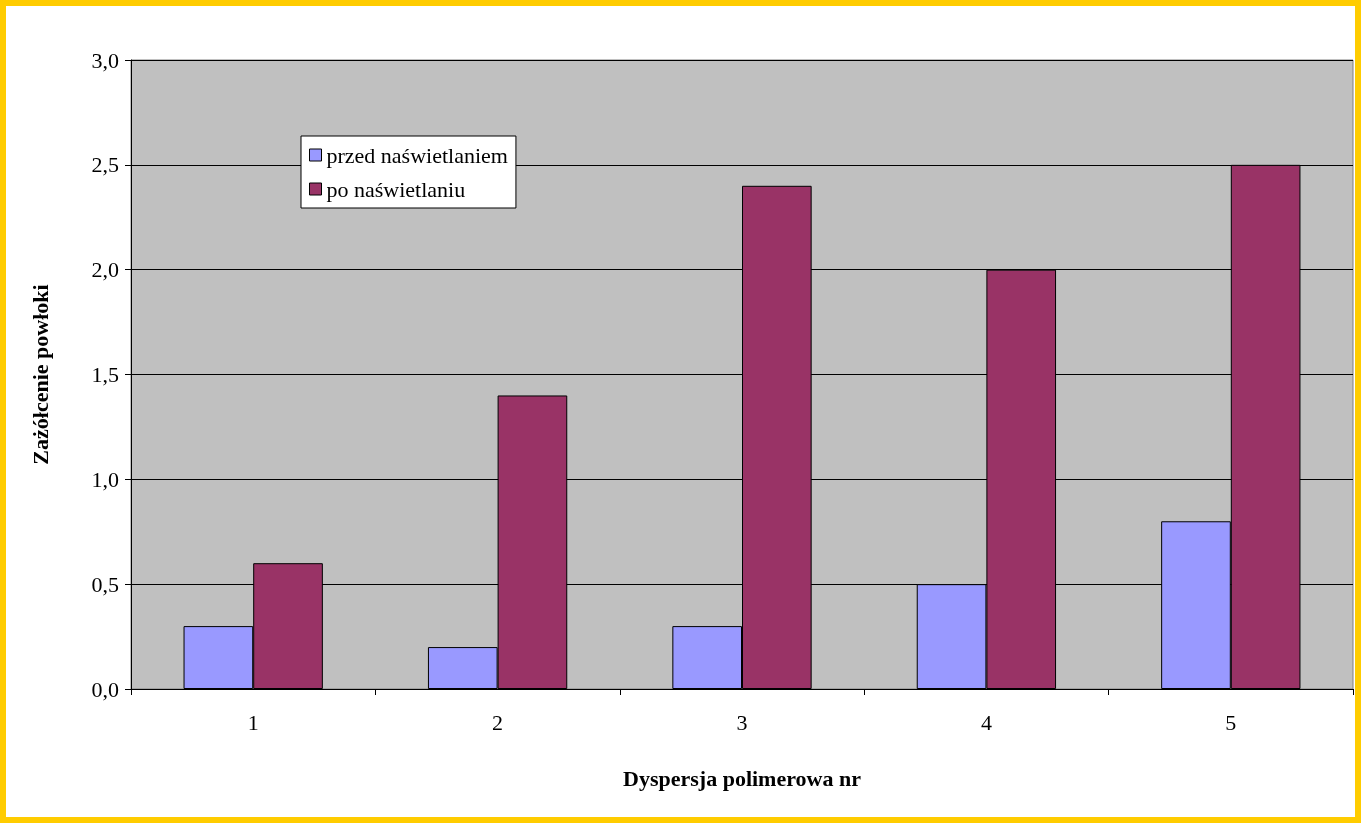 The height and width of the screenshot is (823, 1361). Describe the element at coordinates (105, 374) in the screenshot. I see `y-tick-label: 1,5` at that location.